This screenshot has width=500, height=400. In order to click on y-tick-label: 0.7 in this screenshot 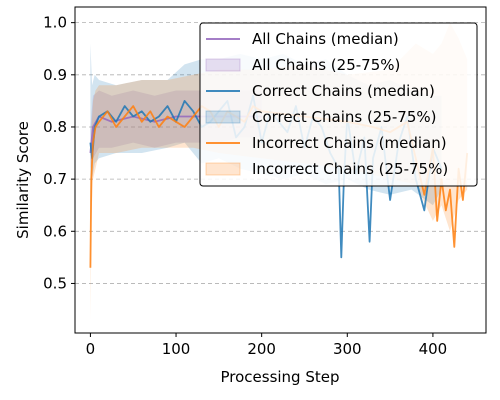, I will do `click(55, 179)`.